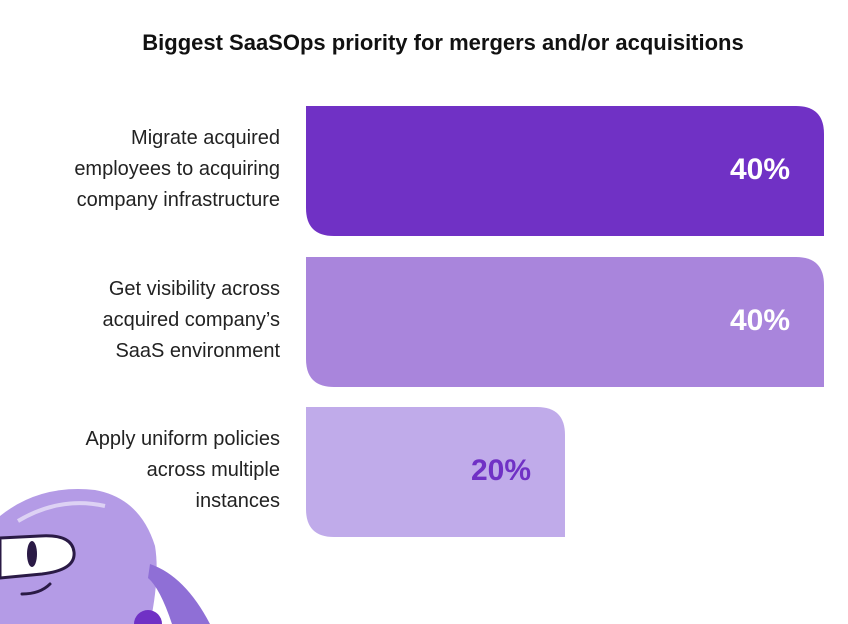 The image size is (848, 624). What do you see at coordinates (213, 470) in the screenshot?
I see `category-label-line: across multiple` at bounding box center [213, 470].